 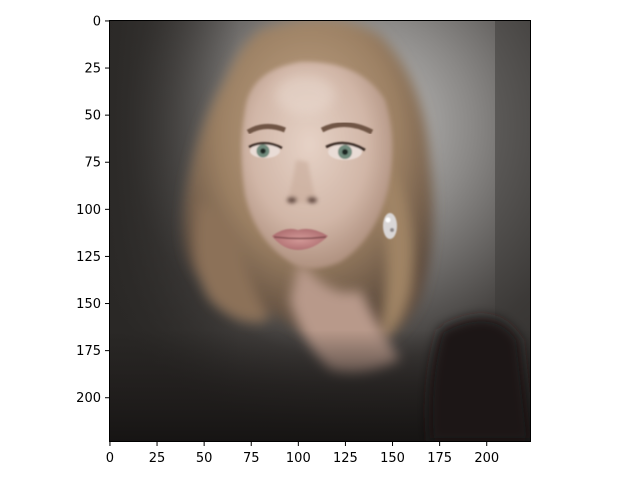 What do you see at coordinates (110, 458) in the screenshot?
I see `x-tick-label: 0` at bounding box center [110, 458].